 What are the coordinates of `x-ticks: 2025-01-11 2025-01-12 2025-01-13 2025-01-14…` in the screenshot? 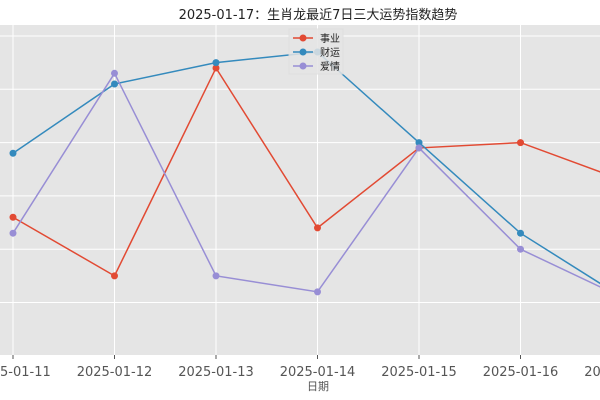 It's located at (300, 367).